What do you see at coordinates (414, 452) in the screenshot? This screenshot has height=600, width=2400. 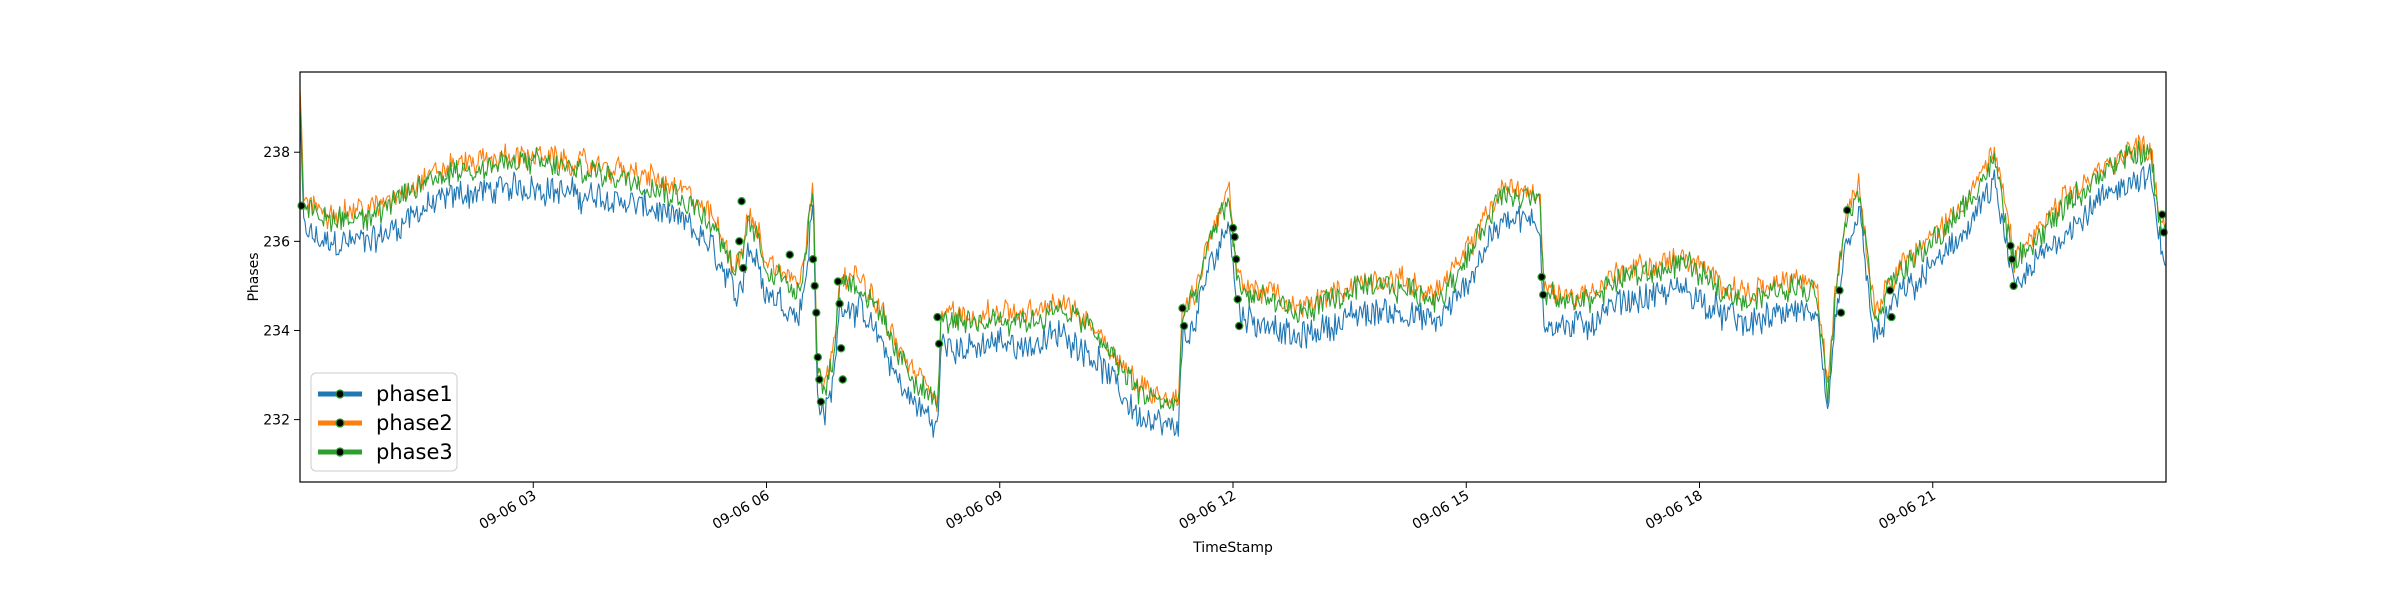 I see `legend-label-phase3: phase3` at bounding box center [414, 452].